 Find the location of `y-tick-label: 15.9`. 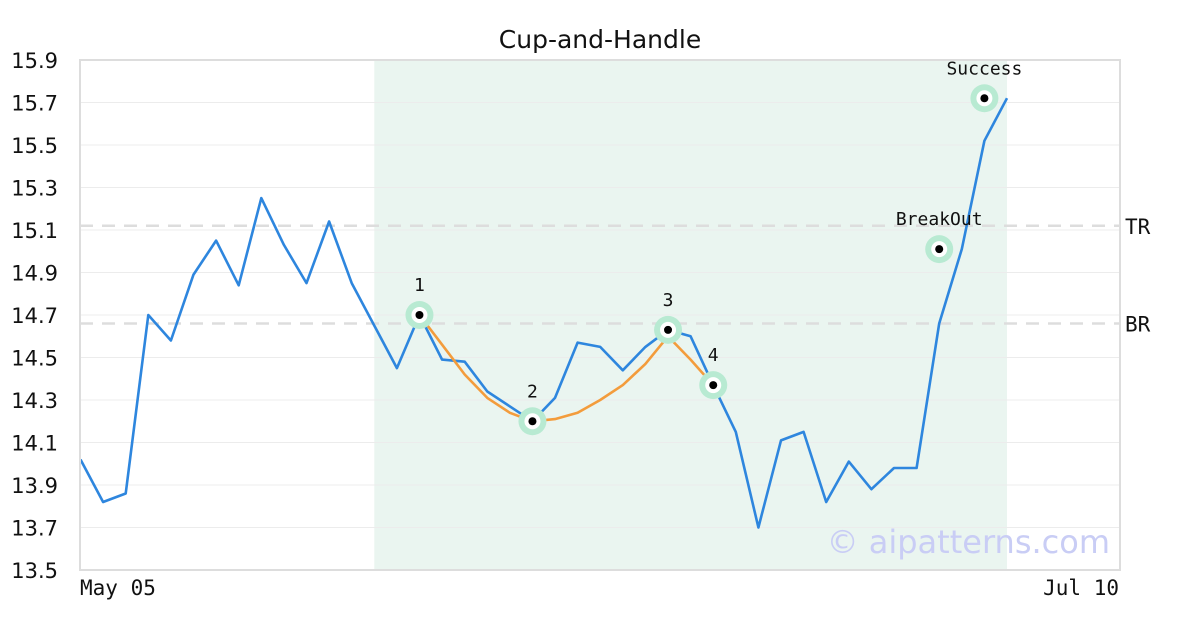

y-tick-label: 15.9 is located at coordinates (34, 61).